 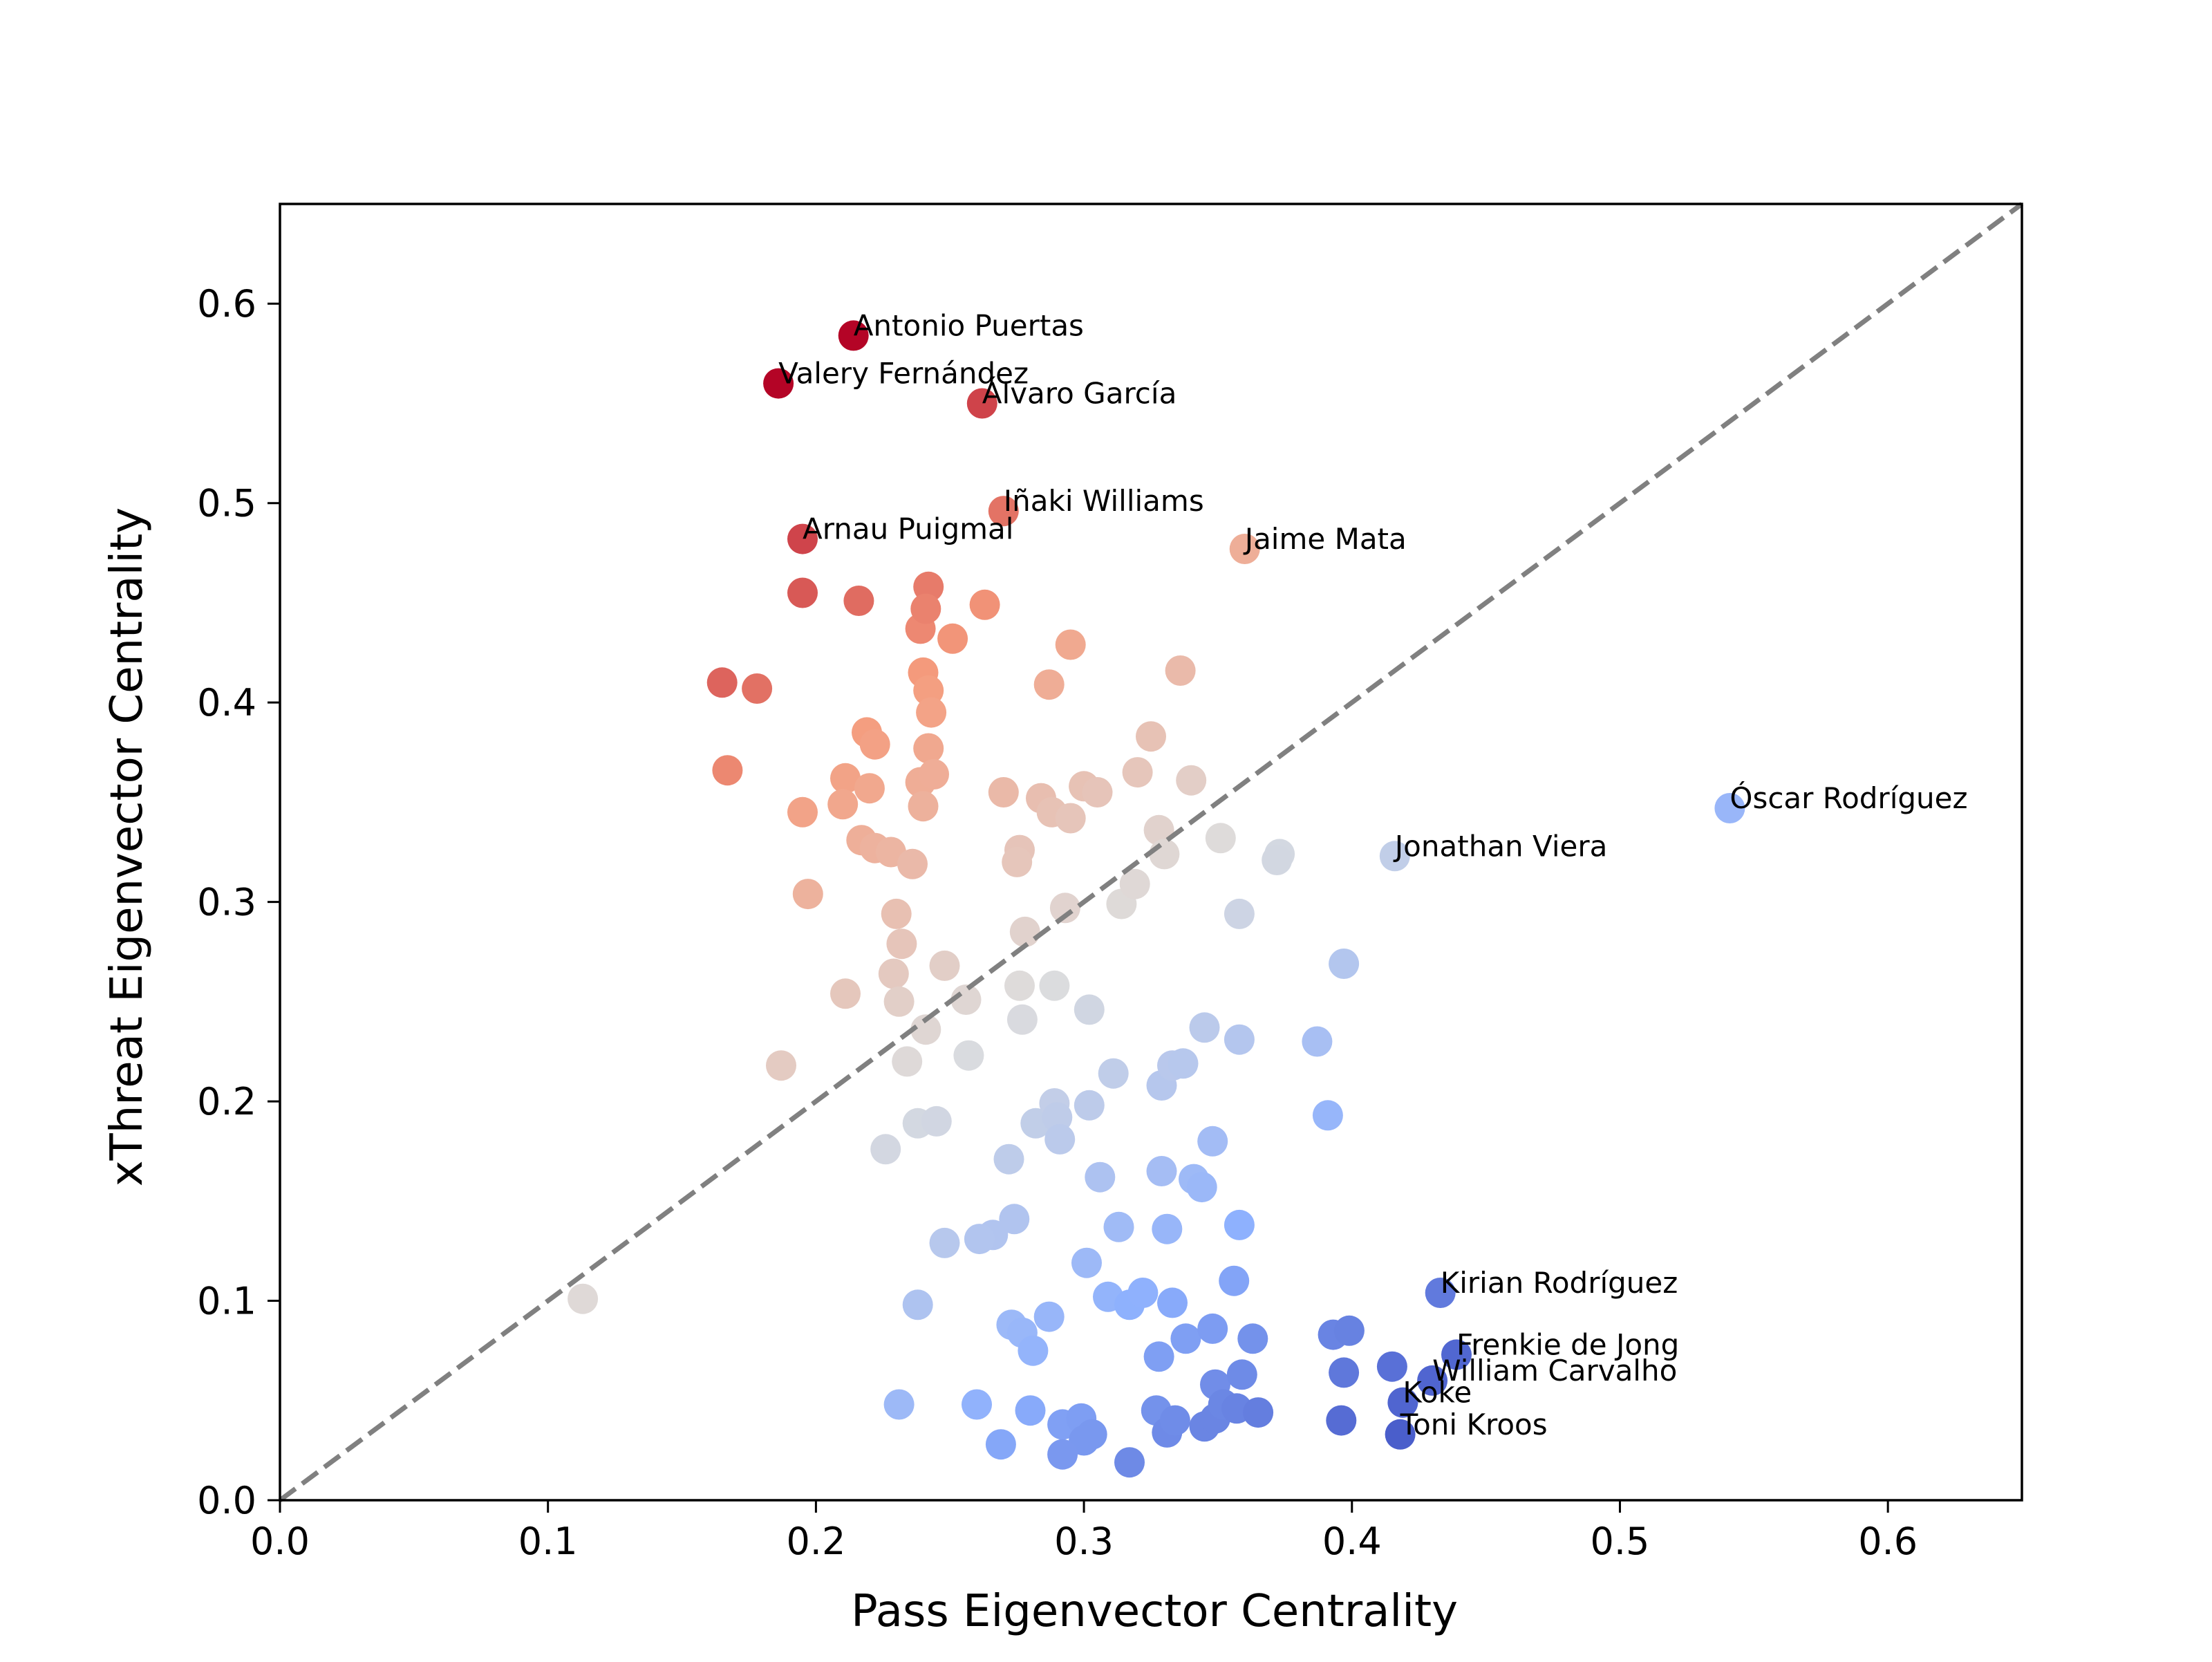 What do you see at coordinates (1501, 846) in the screenshot?
I see `point-annotation: Jonathan Viera` at bounding box center [1501, 846].